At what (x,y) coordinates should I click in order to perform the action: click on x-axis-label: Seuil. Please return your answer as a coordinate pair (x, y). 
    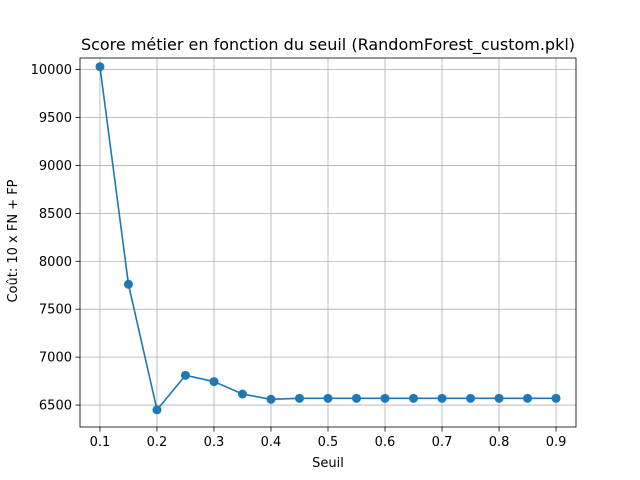
    Looking at the image, I should click on (328, 463).